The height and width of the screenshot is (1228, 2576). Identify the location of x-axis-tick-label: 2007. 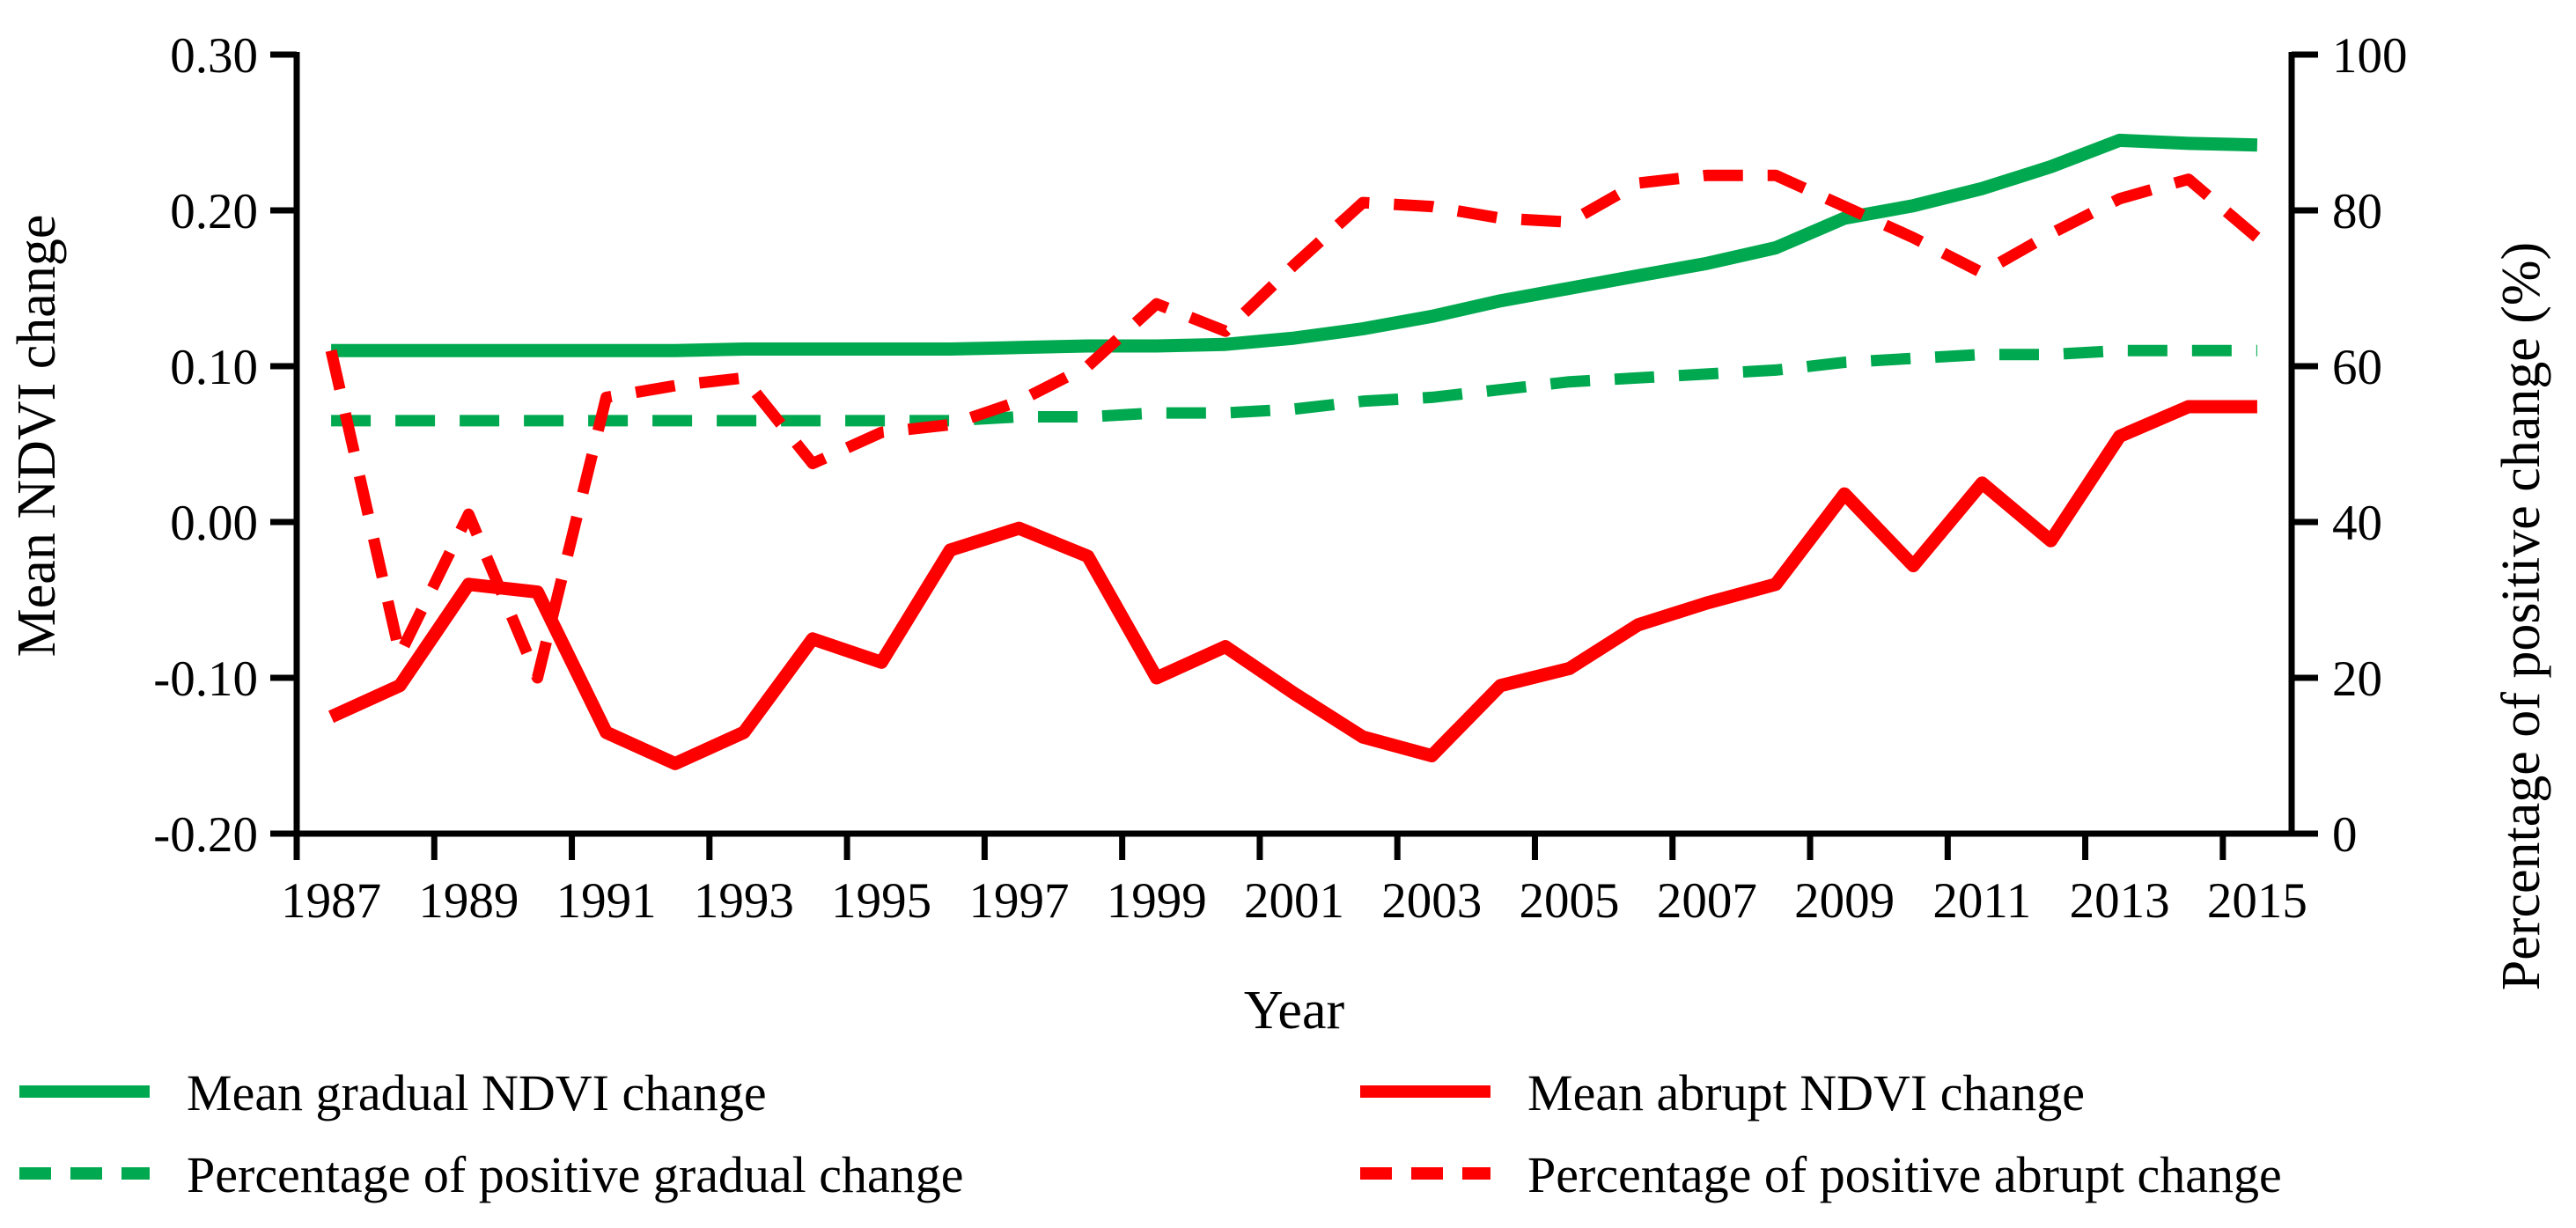
(1707, 901).